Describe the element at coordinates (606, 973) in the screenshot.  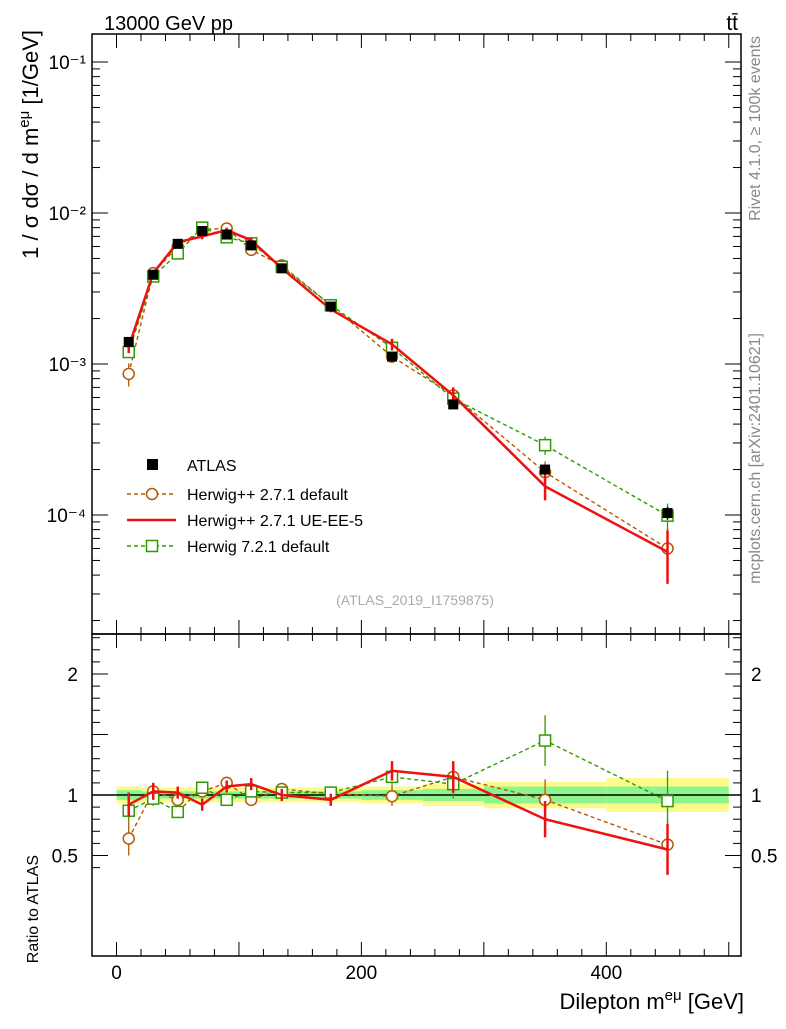
I see `x-tick-label: 400` at that location.